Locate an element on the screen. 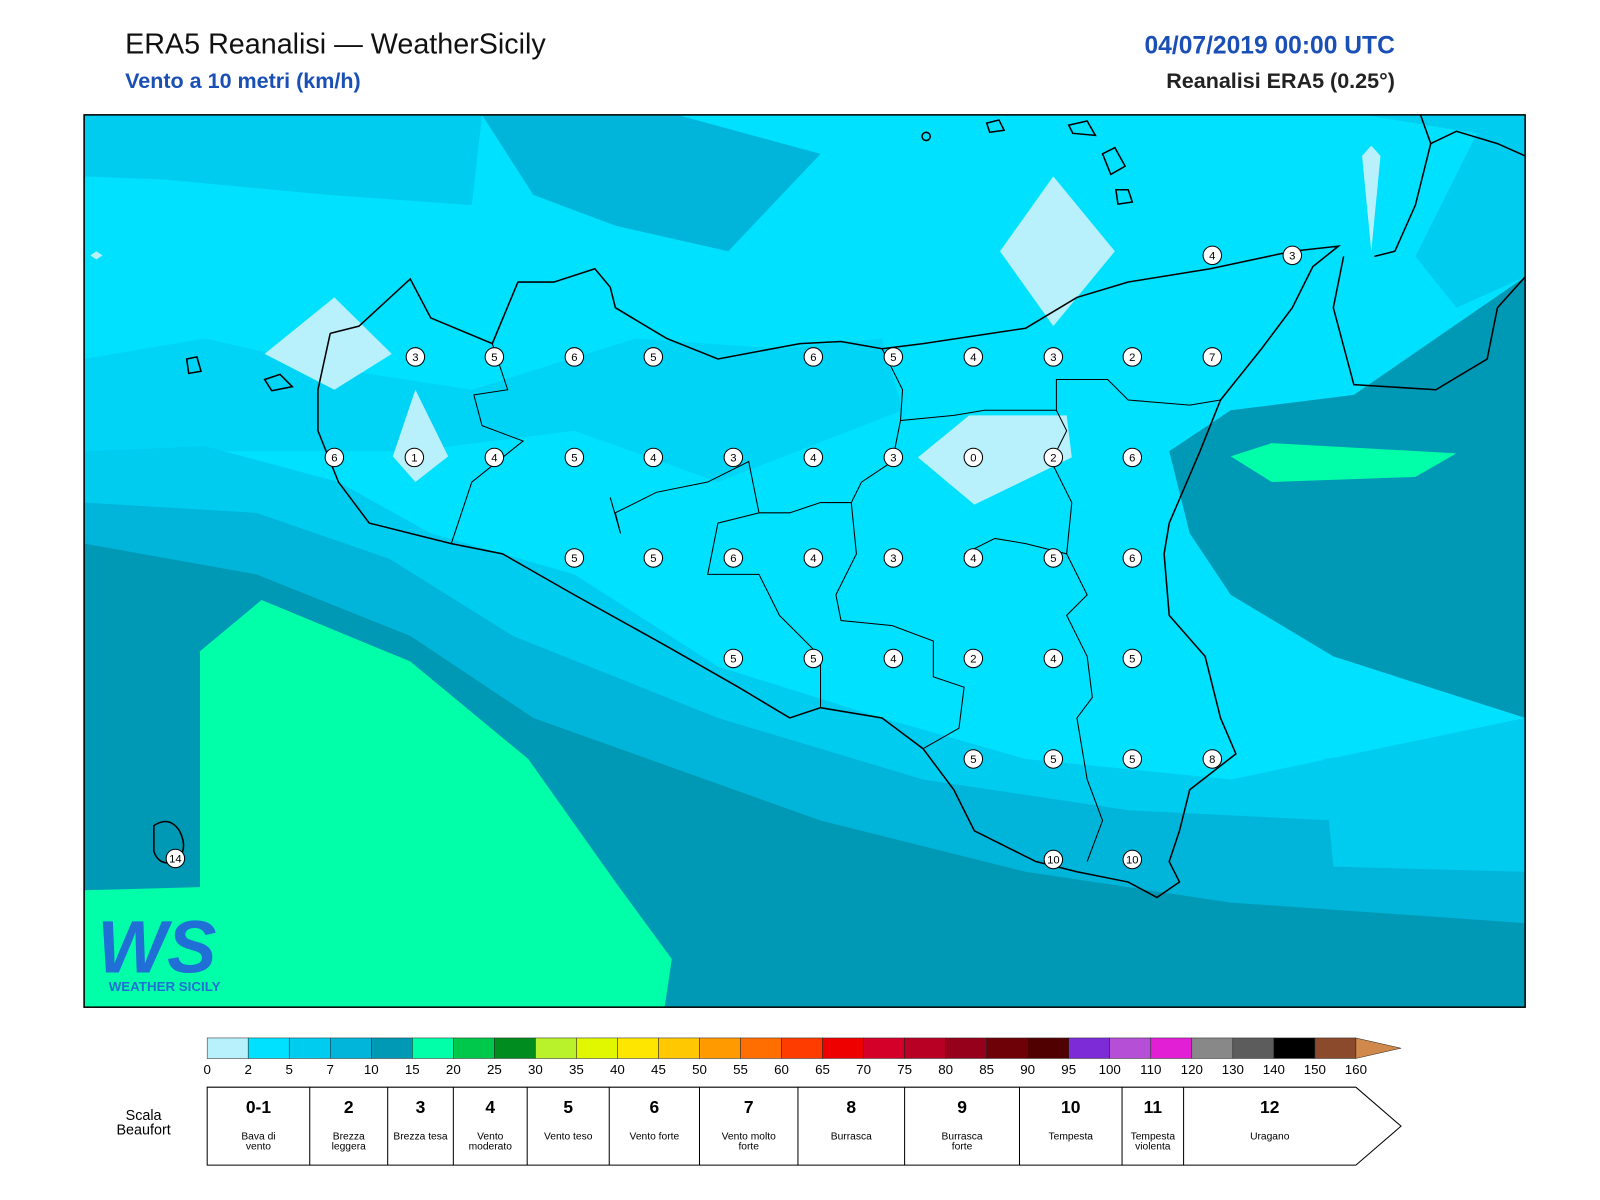  beaufort-label: Scala Beaufort is located at coordinates (143, 1122).